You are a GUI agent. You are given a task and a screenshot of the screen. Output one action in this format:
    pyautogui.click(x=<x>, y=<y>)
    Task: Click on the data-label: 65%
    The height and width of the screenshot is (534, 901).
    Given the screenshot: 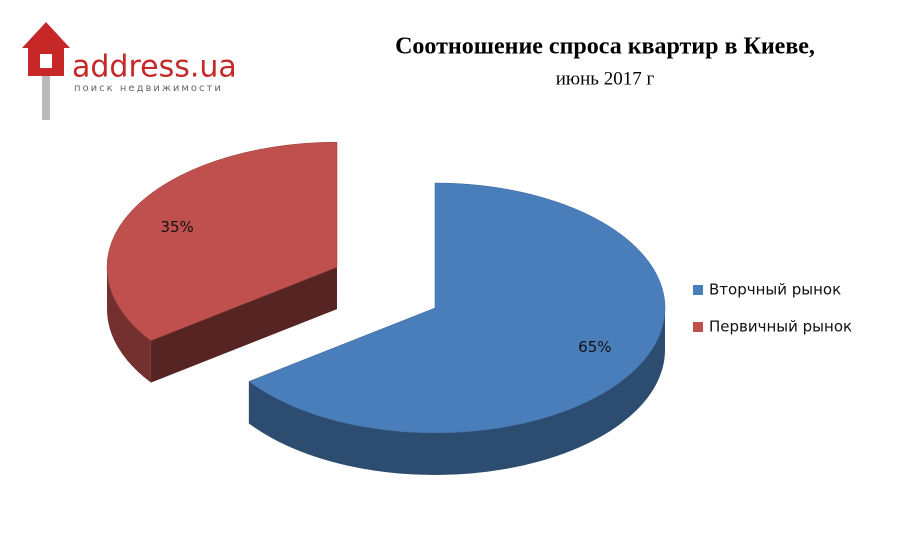 What is the action you would take?
    pyautogui.click(x=594, y=347)
    